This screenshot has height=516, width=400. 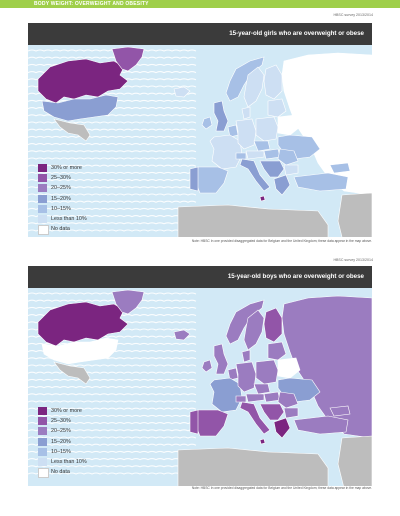 I want to click on region-switzerland, so click(x=241, y=399).